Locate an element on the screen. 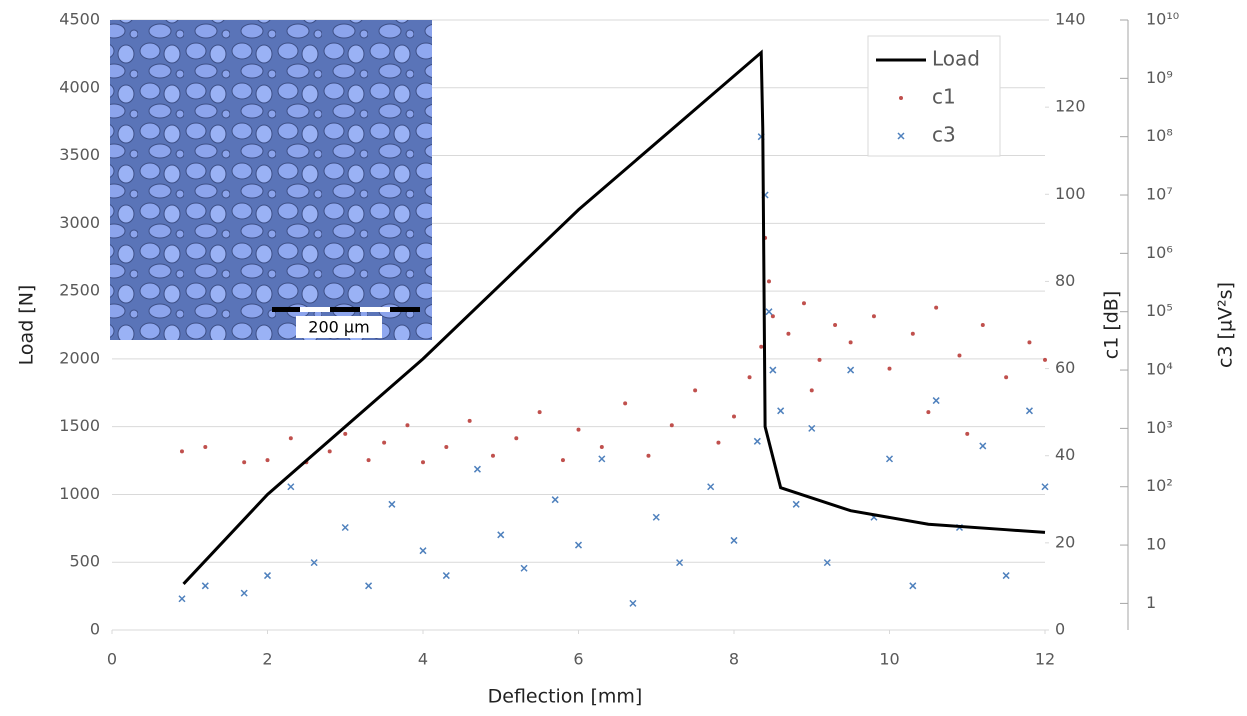 The width and height of the screenshot is (1247, 716). y3-tick-label: 10⁸ is located at coordinates (1159, 135).